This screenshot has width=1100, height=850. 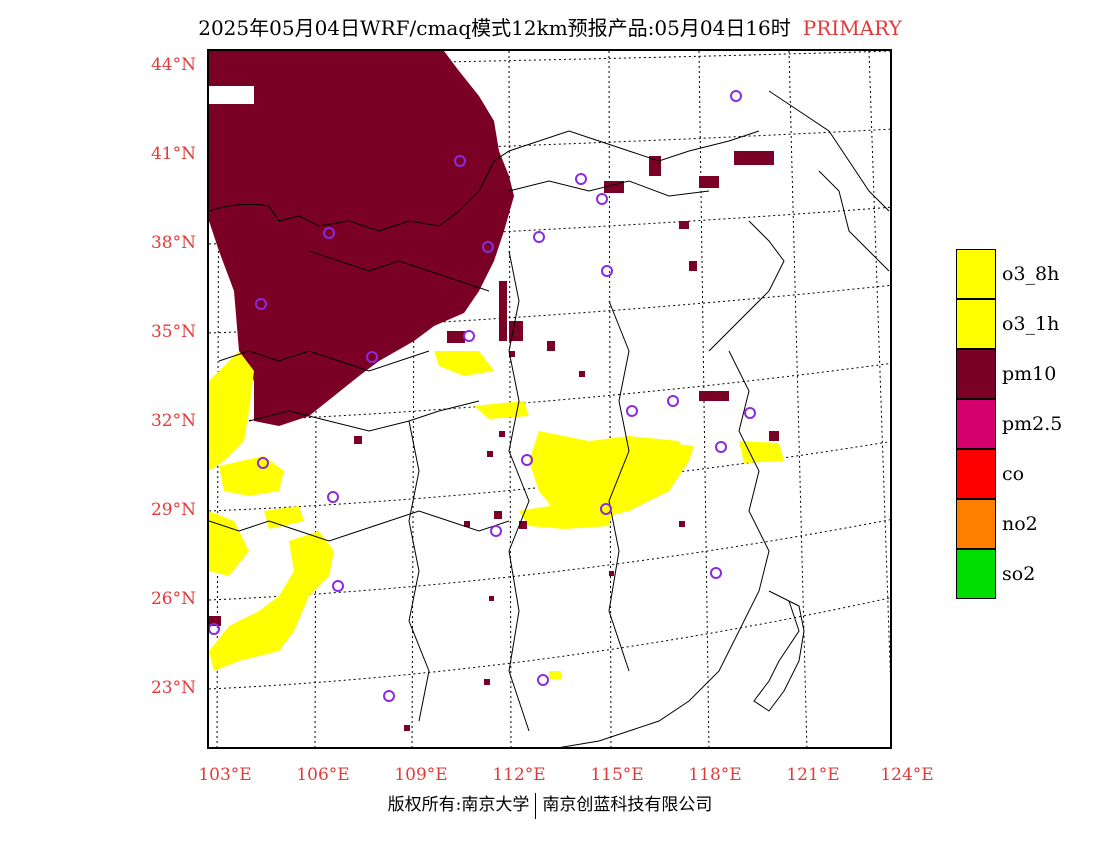 I want to click on legend-swatch-o3-8h, so click(x=976, y=274).